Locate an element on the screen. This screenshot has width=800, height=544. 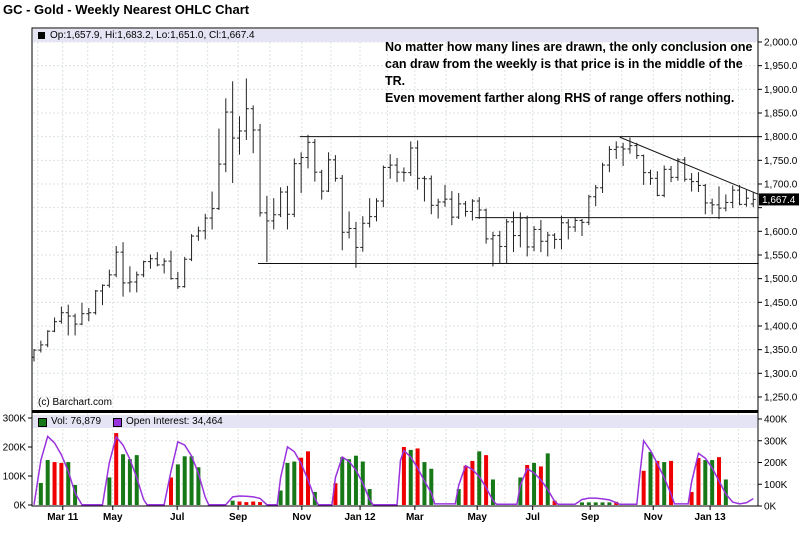
svg-text: 1,500.0 is located at coordinates (781, 279).